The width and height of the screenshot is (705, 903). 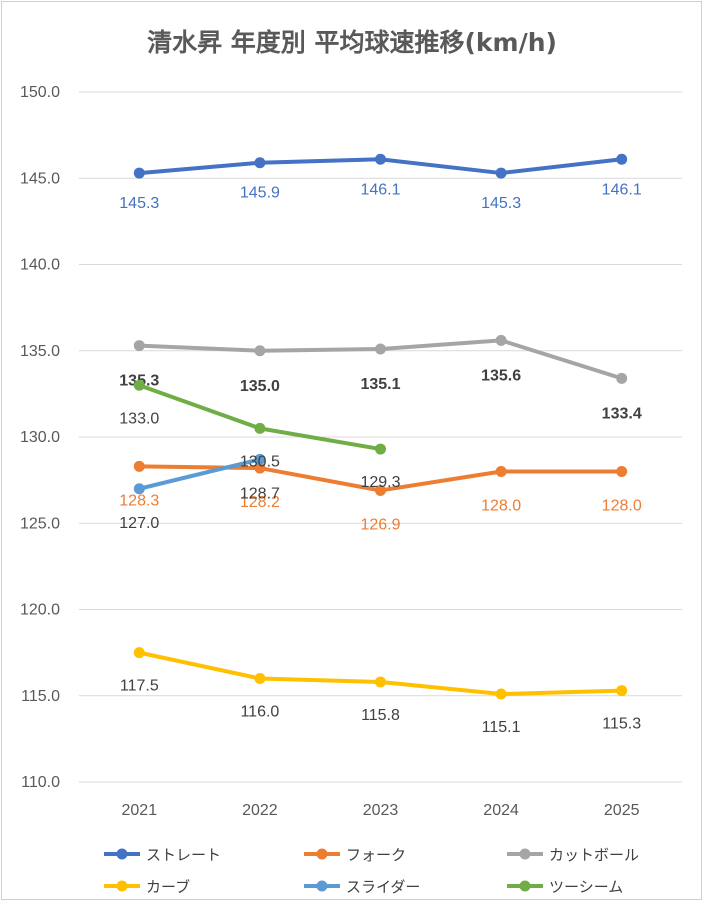 I want to click on series-1: 145.3 145.9 146.1 145.3 146.1, so click(x=380, y=182).